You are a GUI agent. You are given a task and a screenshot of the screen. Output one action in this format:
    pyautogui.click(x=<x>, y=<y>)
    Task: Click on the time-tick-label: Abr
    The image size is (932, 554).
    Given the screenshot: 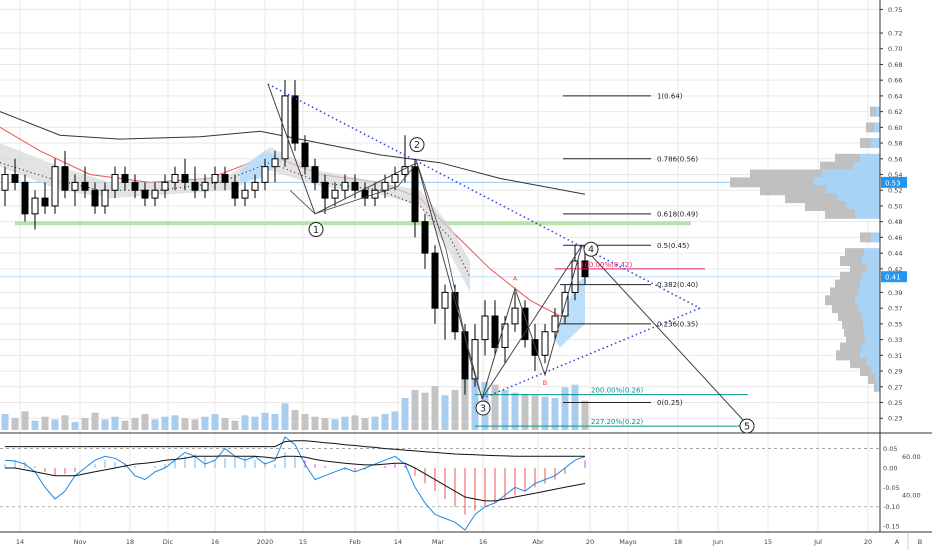 What is the action you would take?
    pyautogui.click(x=538, y=542)
    